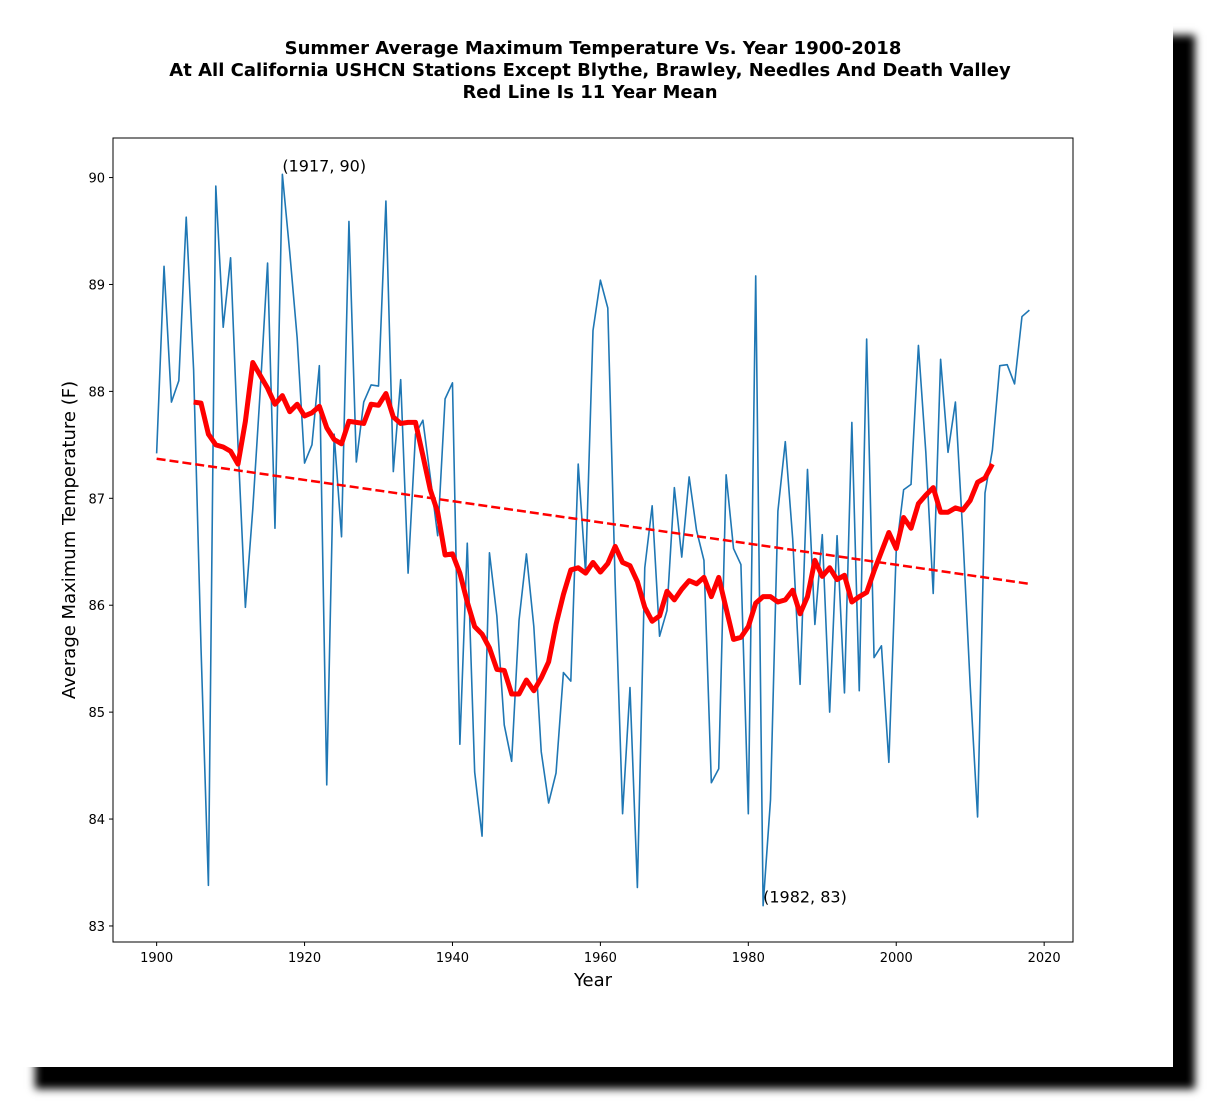 The width and height of the screenshot is (1222, 1116). I want to click on x-tick-label: 1980, so click(748, 958).